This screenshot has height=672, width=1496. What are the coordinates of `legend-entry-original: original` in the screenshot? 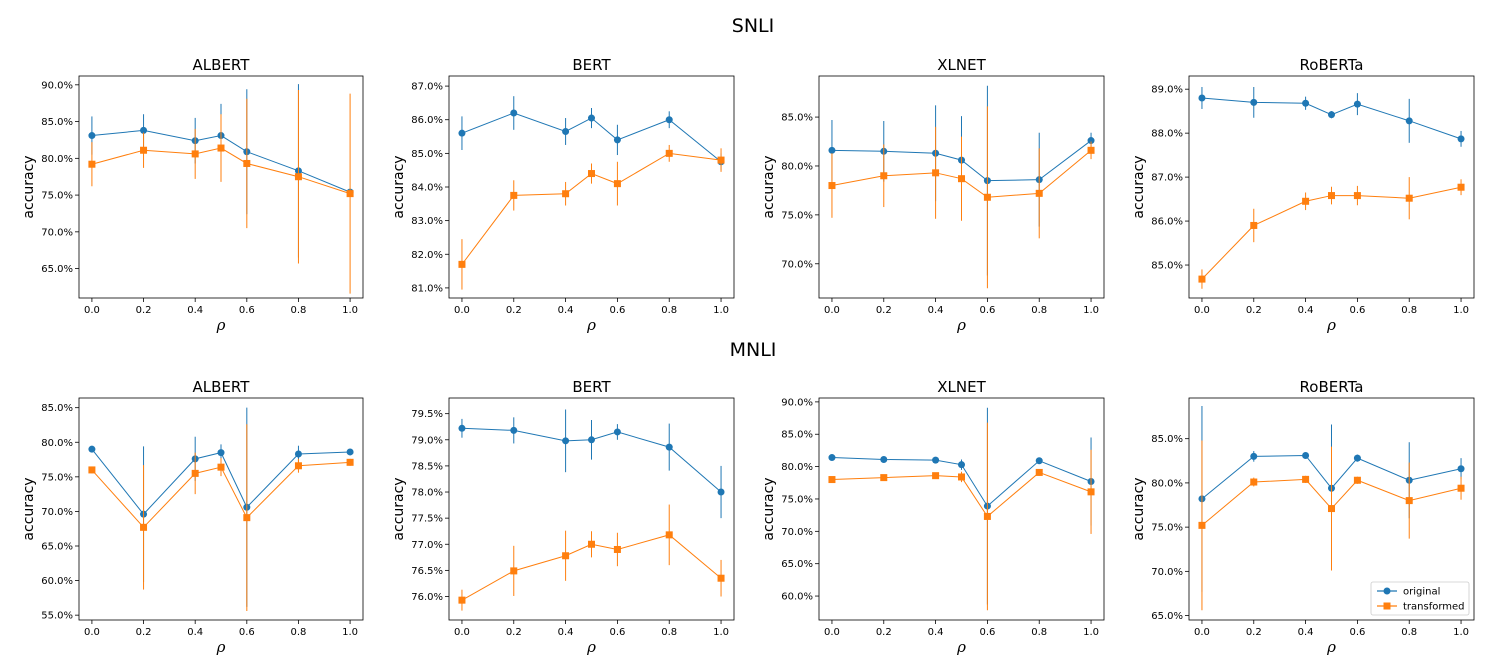 It's located at (1408, 592).